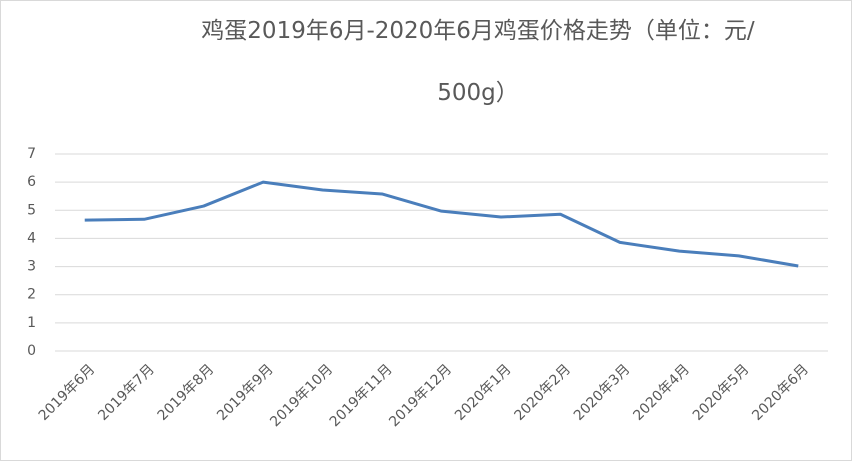 This screenshot has height=461, width=852. Describe the element at coordinates (31, 295) in the screenshot. I see `y-tick-label: 2` at that location.